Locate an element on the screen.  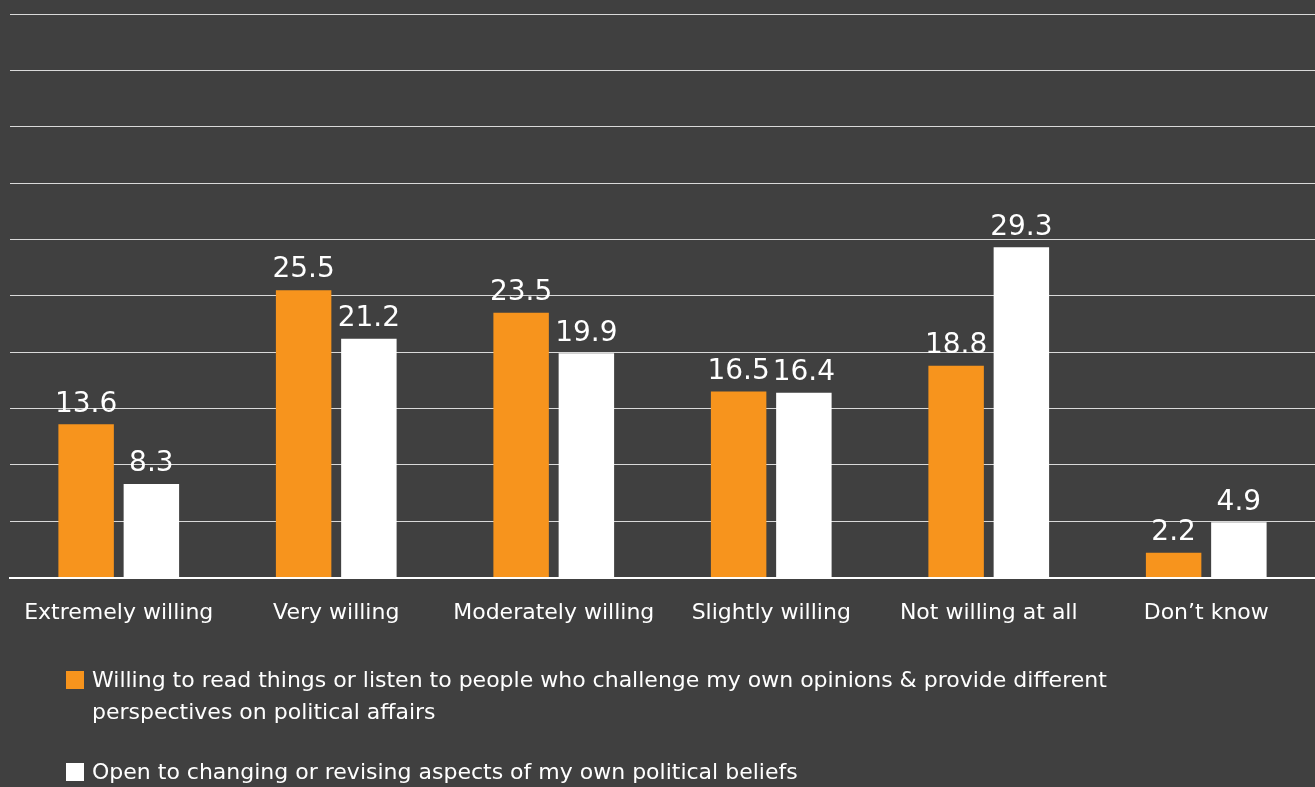
x-tick-label: Don’t know is located at coordinates (1206, 611).